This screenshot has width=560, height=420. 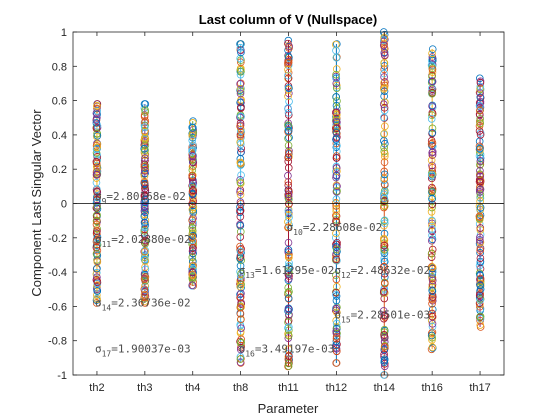 I want to click on sigma-annotation: σ15=2.28501e-03, so click(x=382, y=316).